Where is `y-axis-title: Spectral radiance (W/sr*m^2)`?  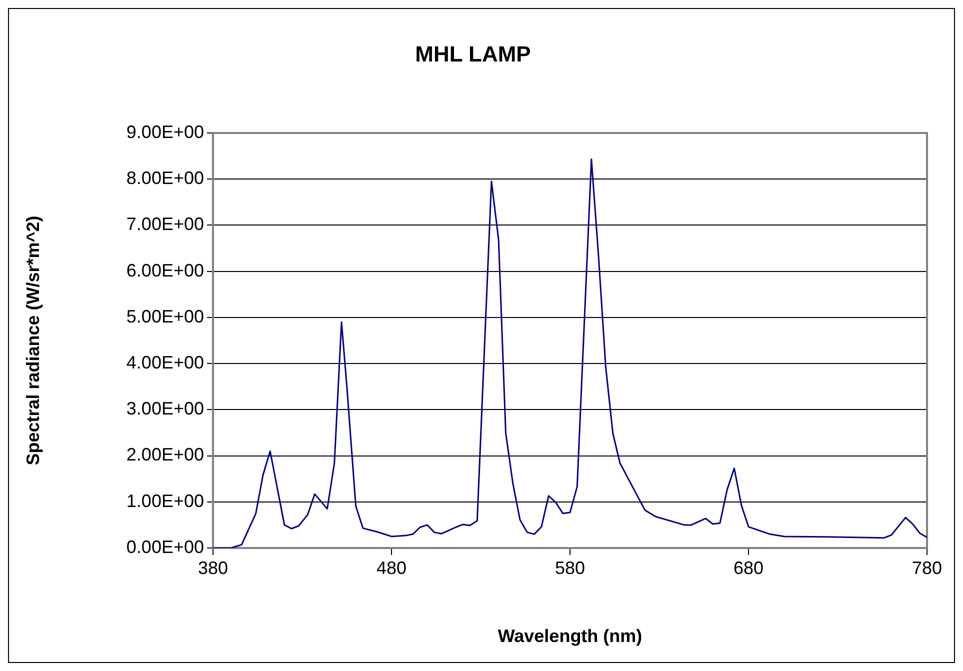 y-axis-title: Spectral radiance (W/sr*m^2) is located at coordinates (32, 341).